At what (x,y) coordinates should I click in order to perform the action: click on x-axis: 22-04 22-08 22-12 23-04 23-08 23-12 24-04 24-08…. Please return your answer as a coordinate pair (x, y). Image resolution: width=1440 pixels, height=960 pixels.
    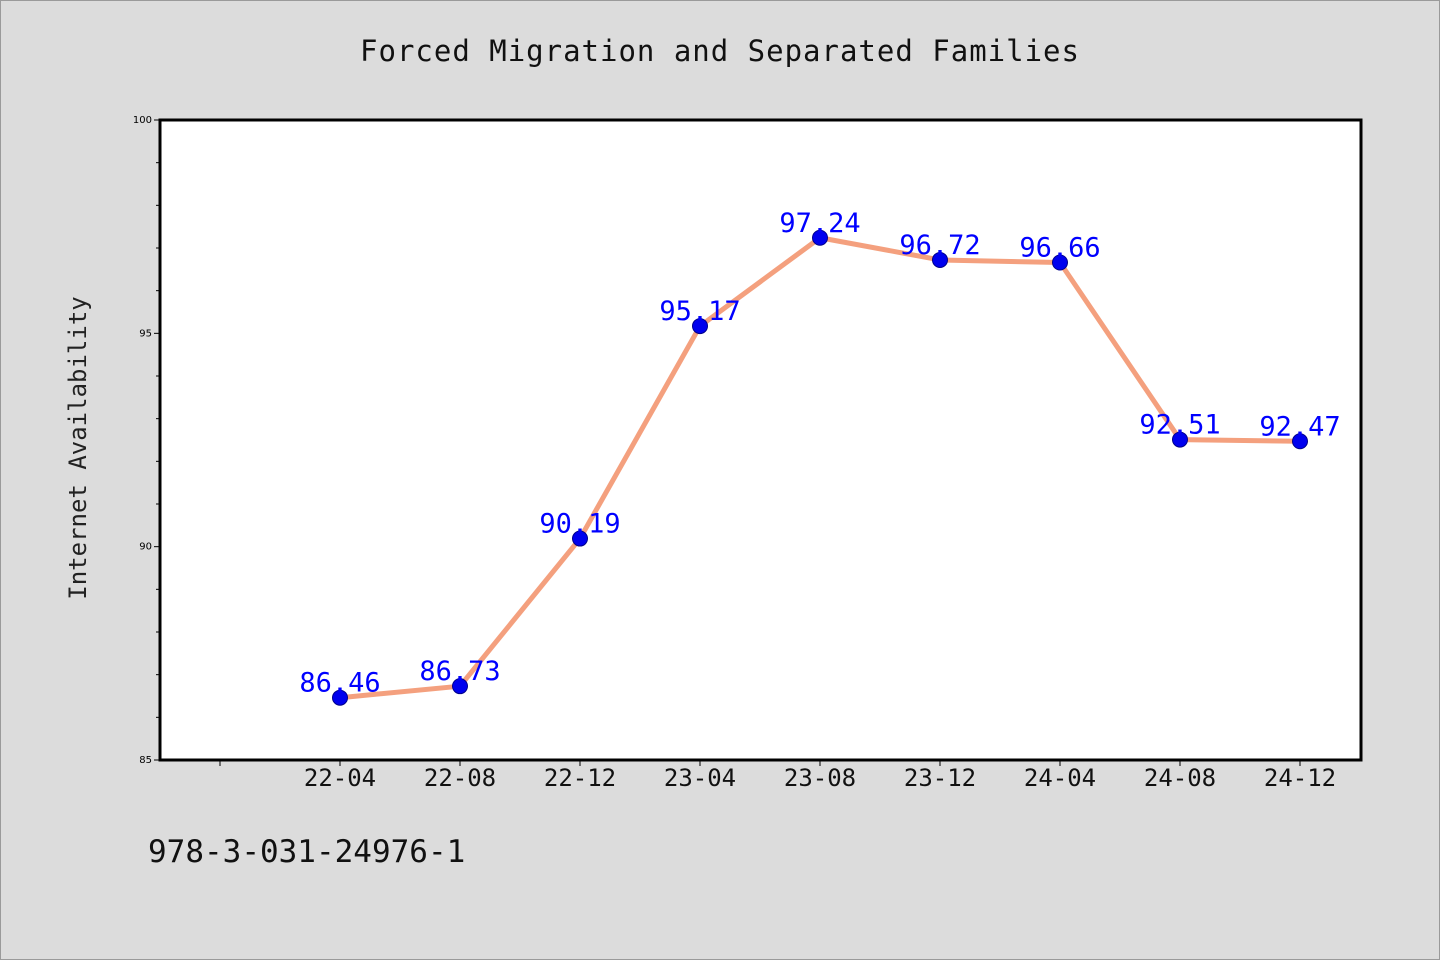
    Looking at the image, I should click on (777, 776).